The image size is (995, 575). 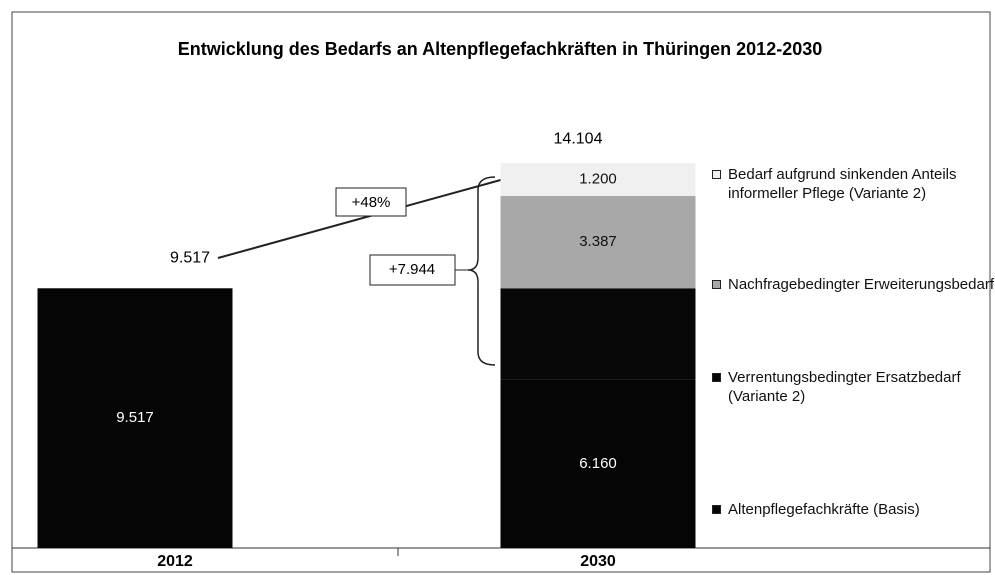 I want to click on annotation: +7.944, so click(x=412, y=269).